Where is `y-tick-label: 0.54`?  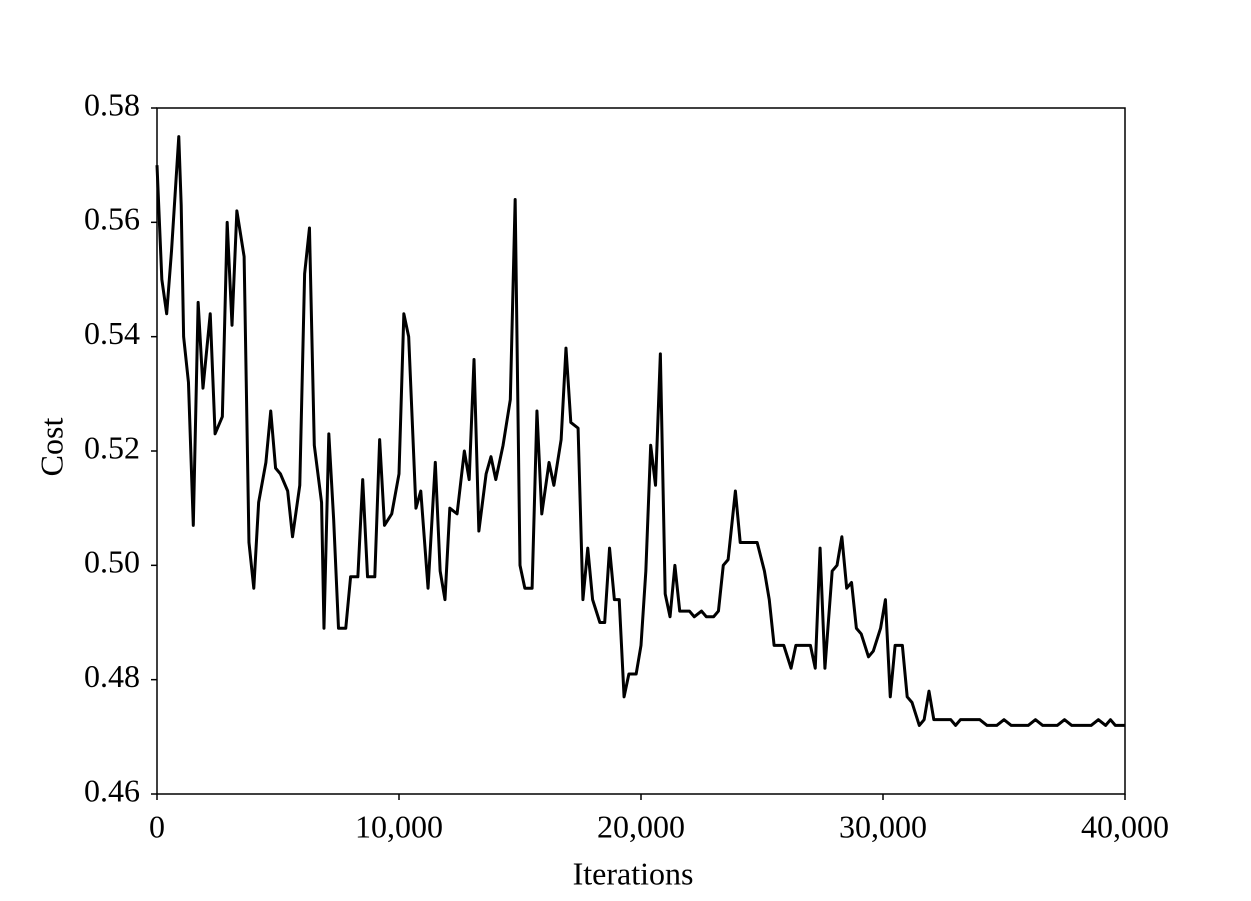
y-tick-label: 0.54 is located at coordinates (112, 333).